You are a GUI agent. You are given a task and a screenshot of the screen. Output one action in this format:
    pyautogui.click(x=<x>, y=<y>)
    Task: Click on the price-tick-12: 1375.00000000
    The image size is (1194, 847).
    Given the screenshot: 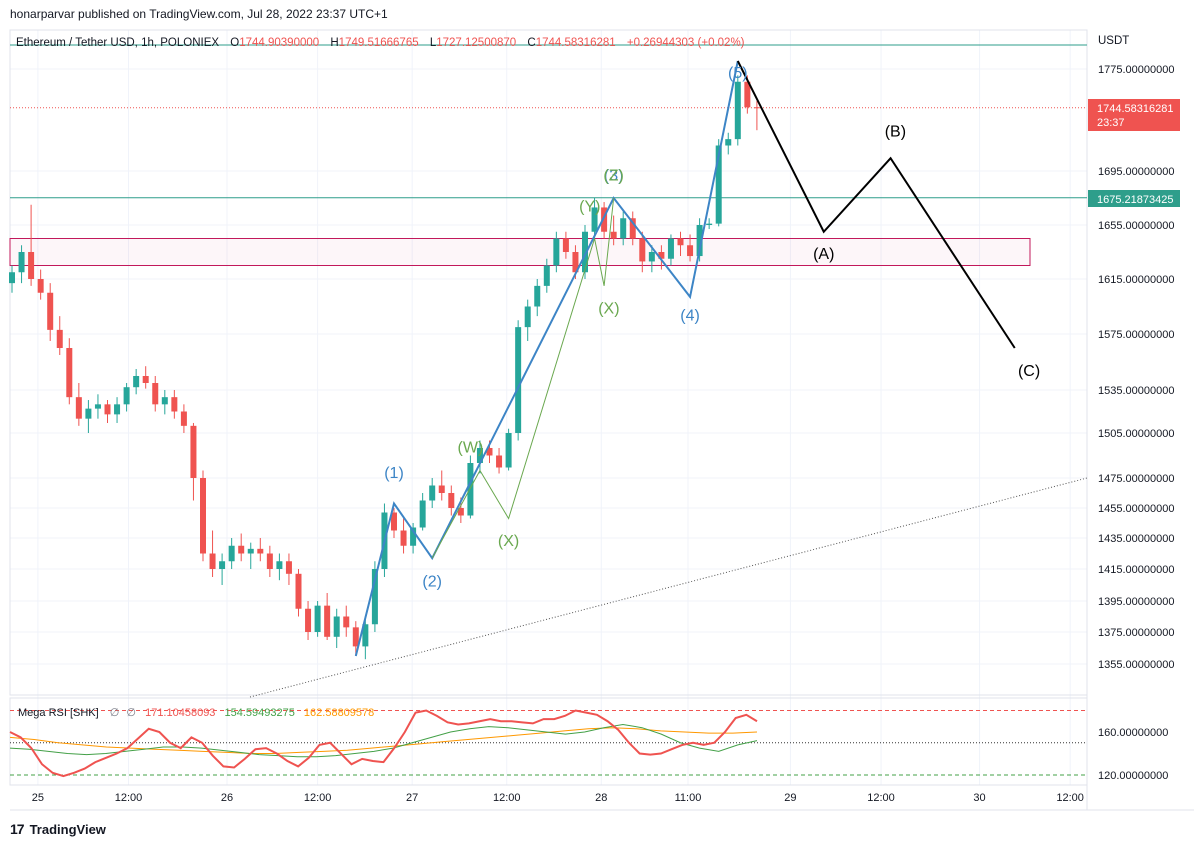 What is the action you would take?
    pyautogui.click(x=1136, y=633)
    